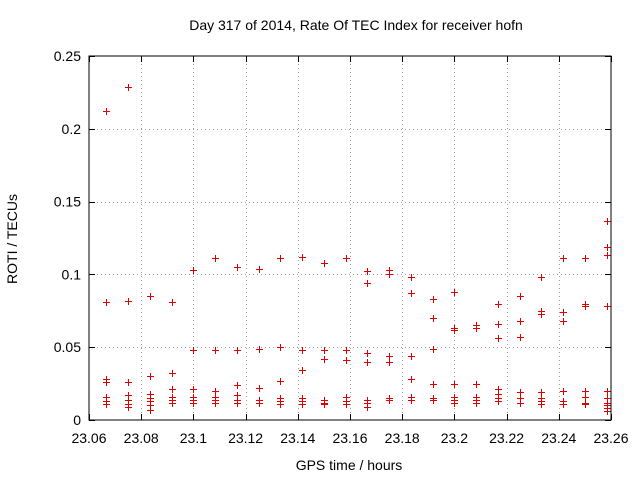 The height and width of the screenshot is (480, 640). What do you see at coordinates (88, 438) in the screenshot?
I see `x-tick-label: 23.06` at bounding box center [88, 438].